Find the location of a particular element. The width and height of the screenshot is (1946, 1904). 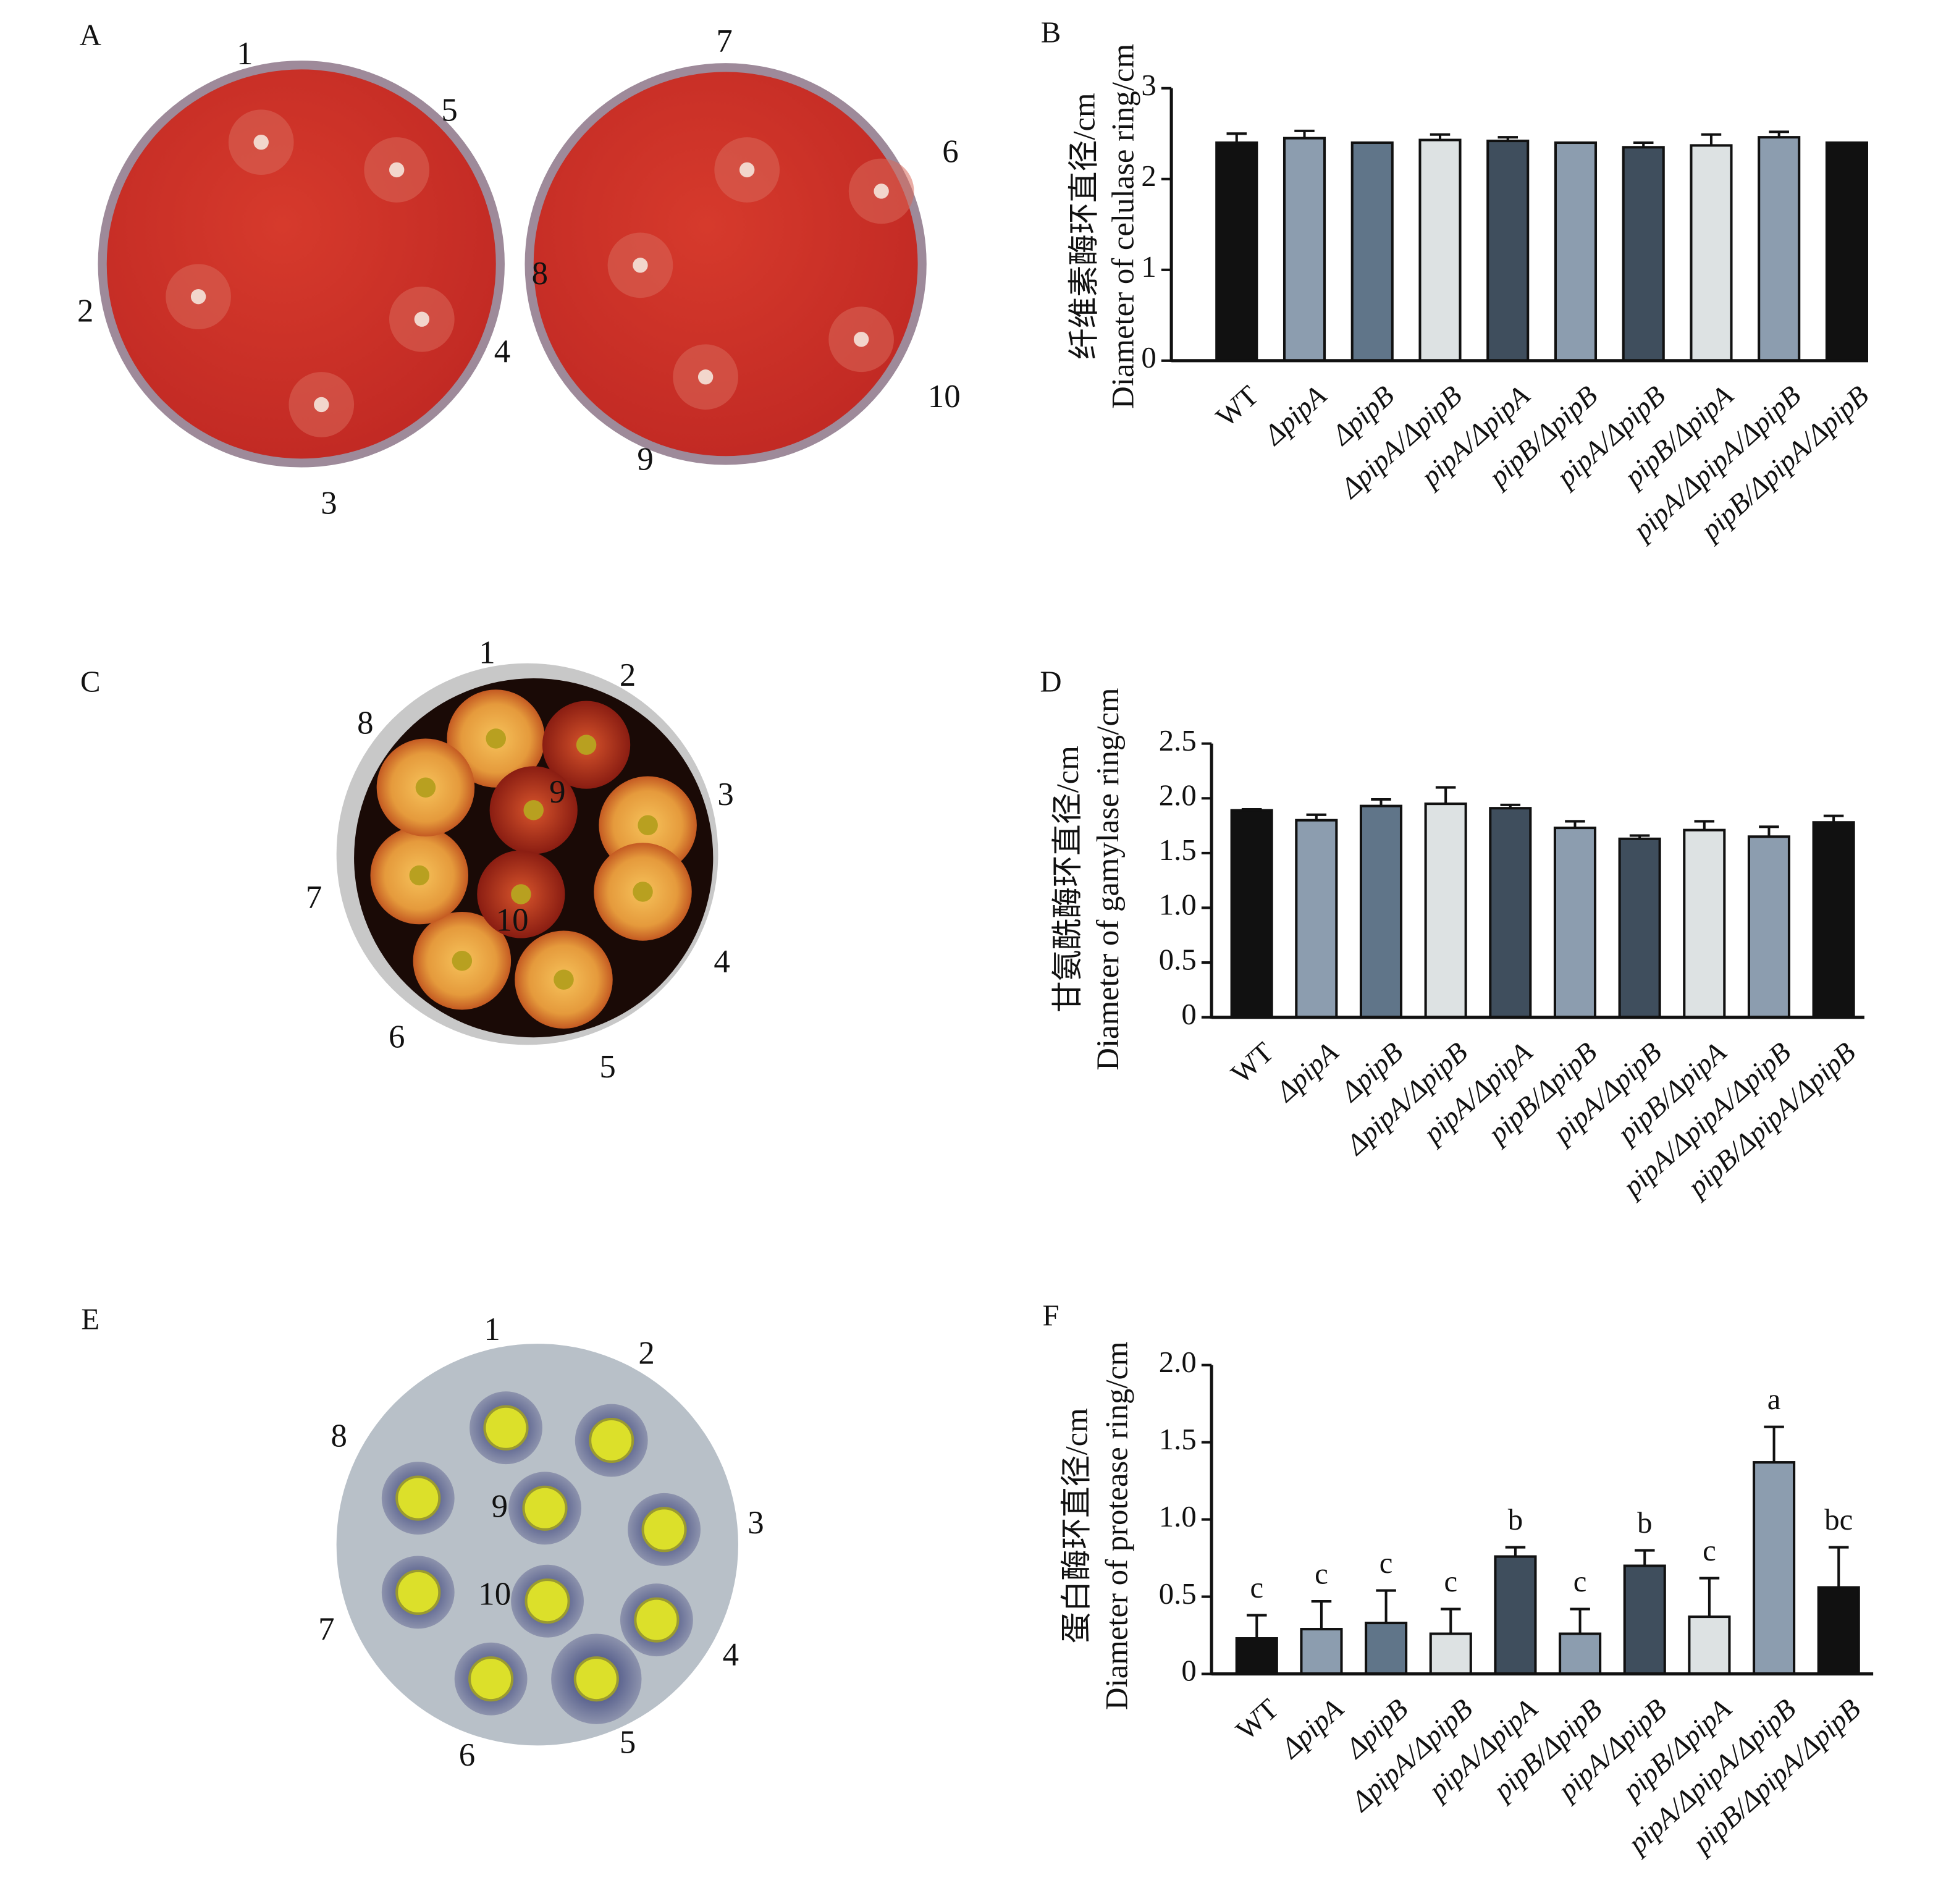

panel-label: E is located at coordinates (90, 1319).